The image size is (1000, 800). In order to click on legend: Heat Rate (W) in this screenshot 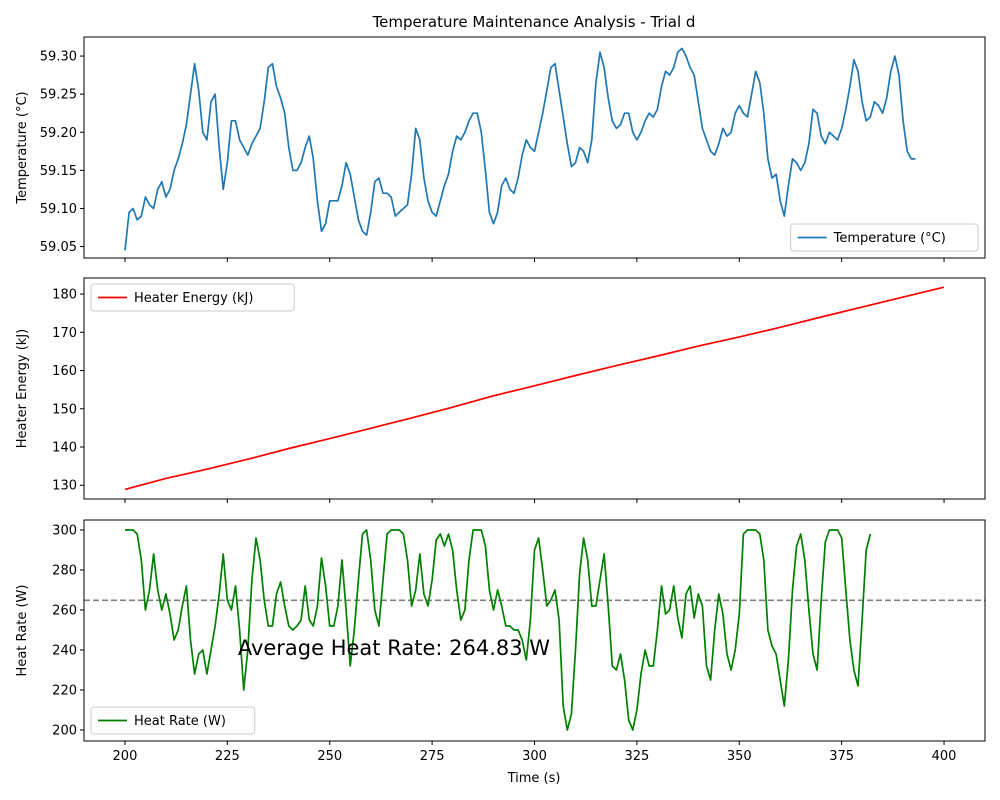, I will do `click(173, 720)`.